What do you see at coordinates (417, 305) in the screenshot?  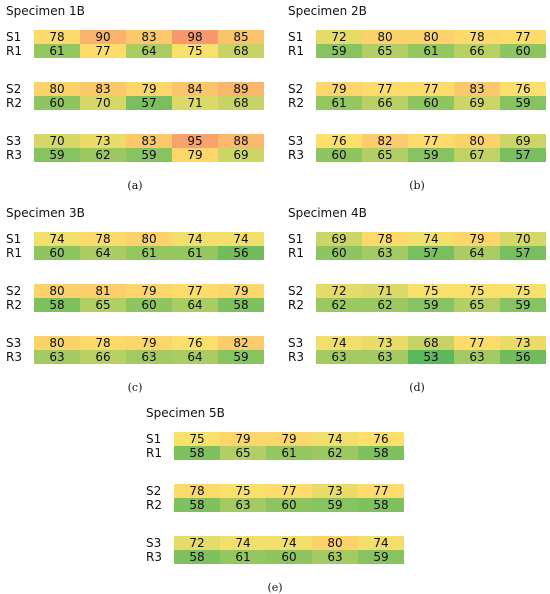 I see `r-row-2: R2 62 62 59 65 59` at bounding box center [417, 305].